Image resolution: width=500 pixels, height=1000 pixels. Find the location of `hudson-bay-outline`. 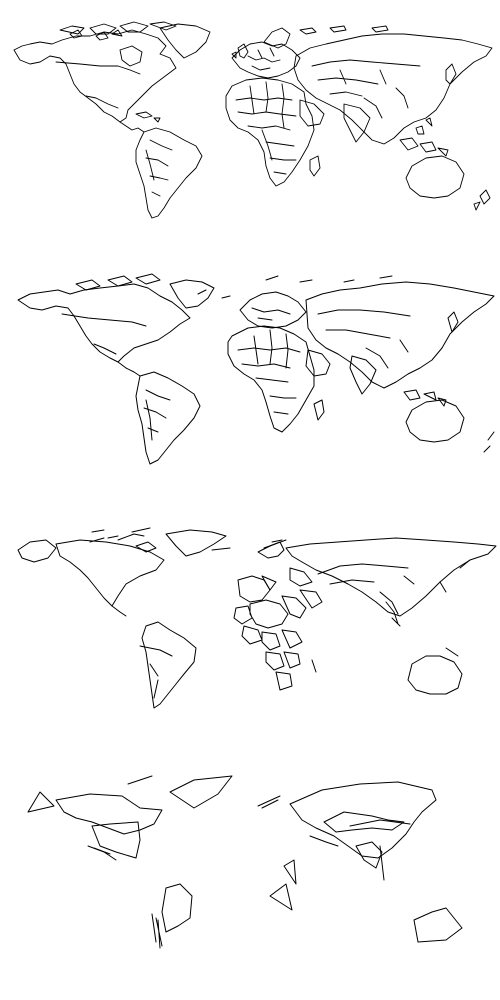

hudson-bay-outline is located at coordinates (131, 56).